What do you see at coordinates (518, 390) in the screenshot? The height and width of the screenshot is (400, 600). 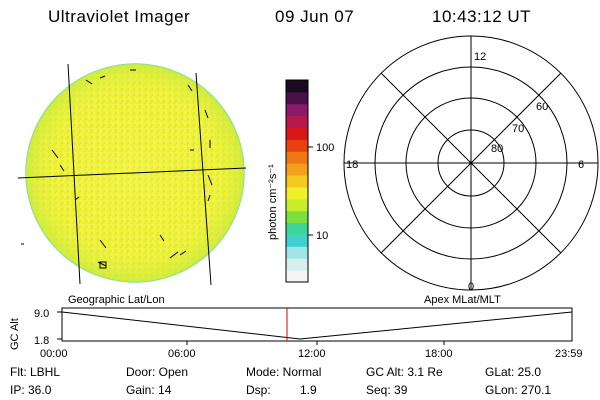 I see `glon-status: GLon: 270.1` at bounding box center [518, 390].